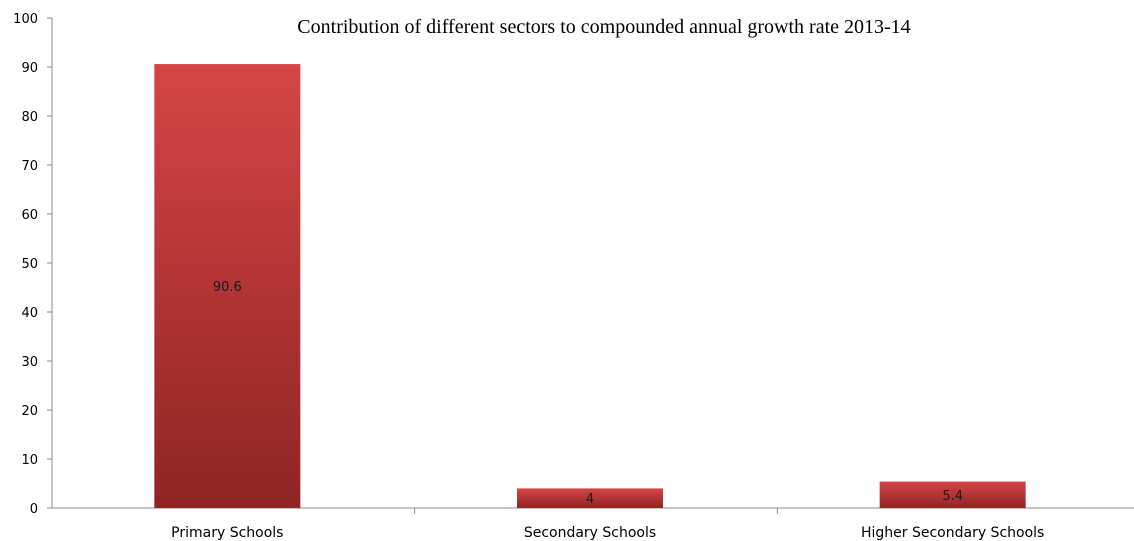  I want to click on category-label-2: Secondary Schools, so click(590, 533).